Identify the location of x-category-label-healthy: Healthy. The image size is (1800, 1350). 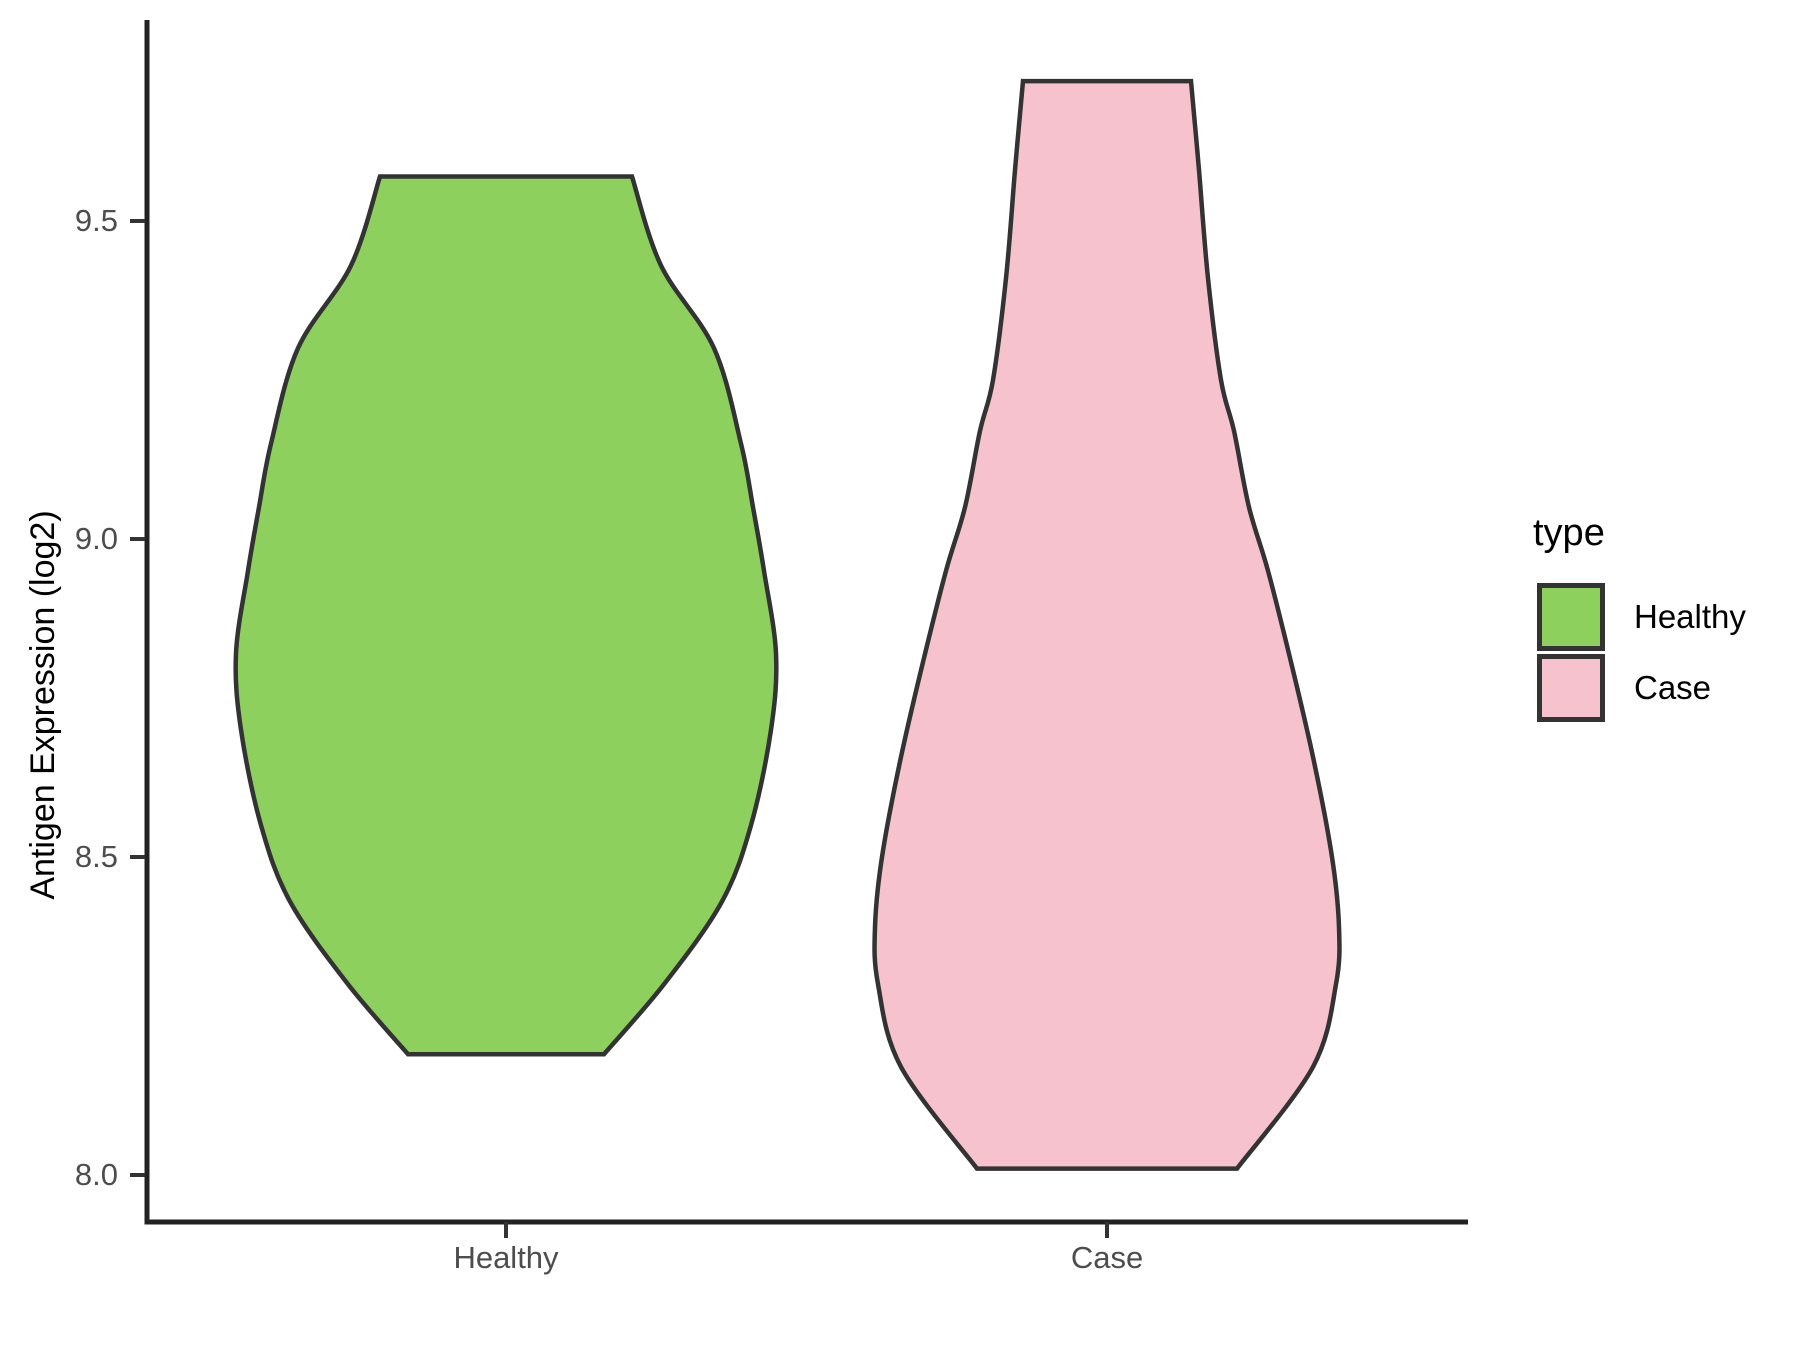
(506, 1257).